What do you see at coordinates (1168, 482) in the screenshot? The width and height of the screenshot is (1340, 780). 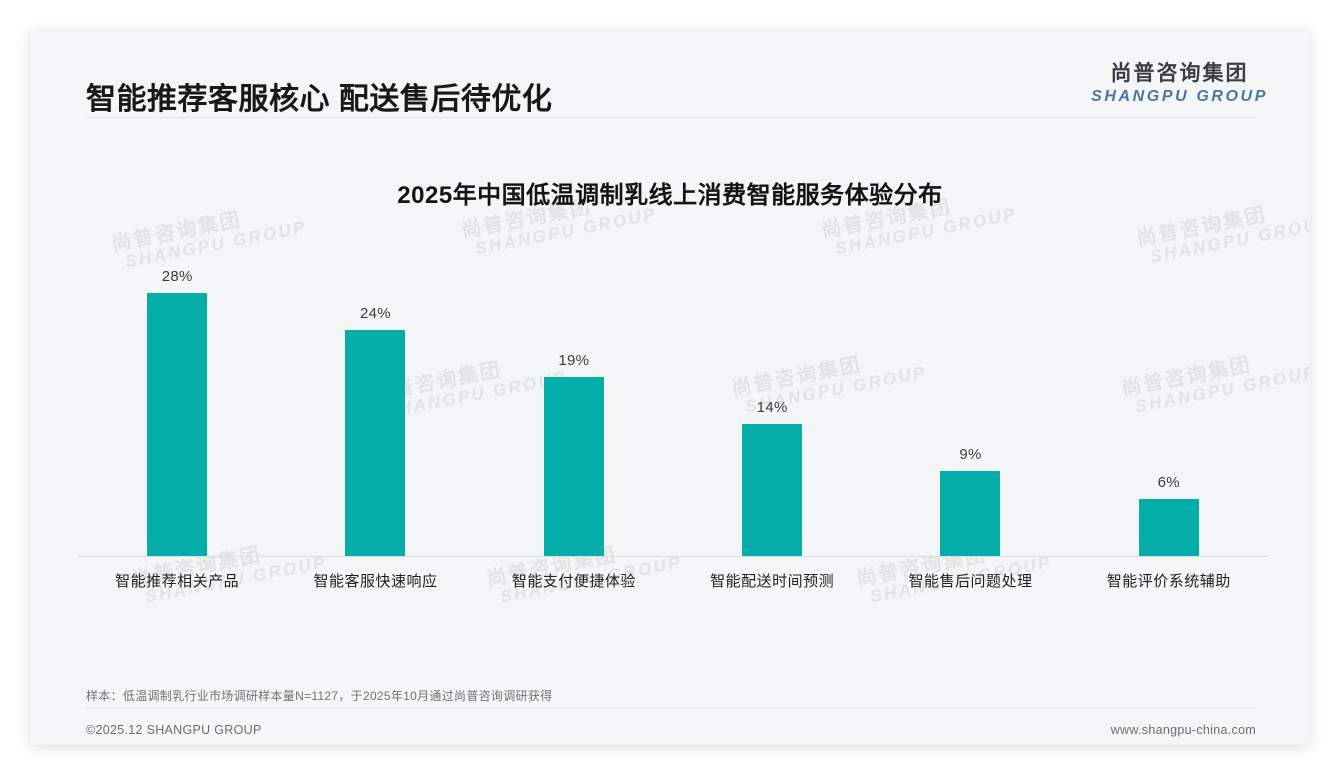 I see `bar-value-label: 6%` at bounding box center [1168, 482].